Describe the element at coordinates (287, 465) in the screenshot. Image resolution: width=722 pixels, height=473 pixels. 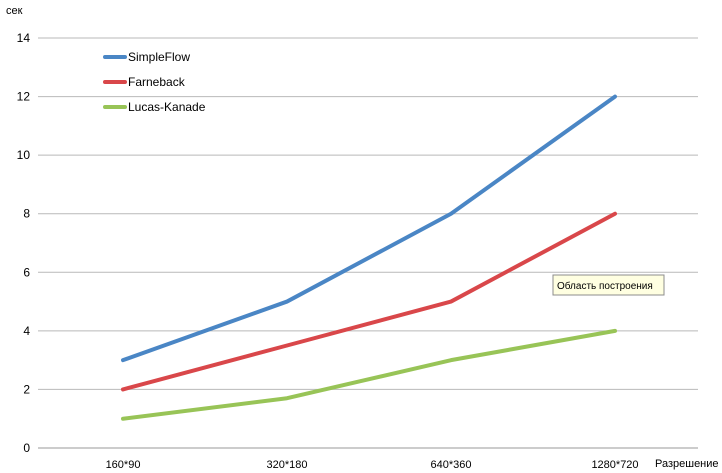
I see `x-tick-label: 320*180` at that location.